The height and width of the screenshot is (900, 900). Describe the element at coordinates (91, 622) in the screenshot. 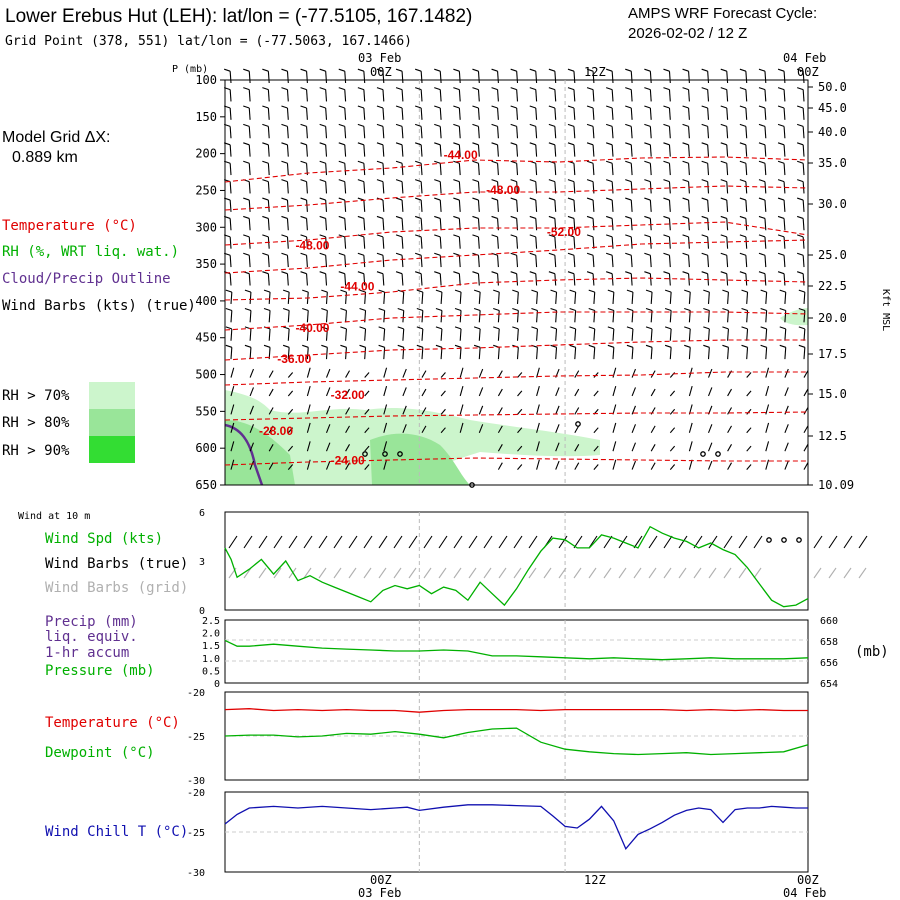

I see `precip-label: Precip (mm)` at that location.